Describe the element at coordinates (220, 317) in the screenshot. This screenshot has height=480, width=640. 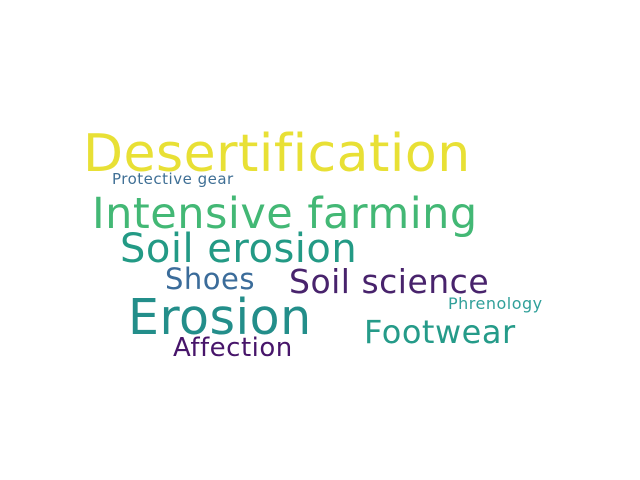
I see `word-erosion: Erosion` at that location.